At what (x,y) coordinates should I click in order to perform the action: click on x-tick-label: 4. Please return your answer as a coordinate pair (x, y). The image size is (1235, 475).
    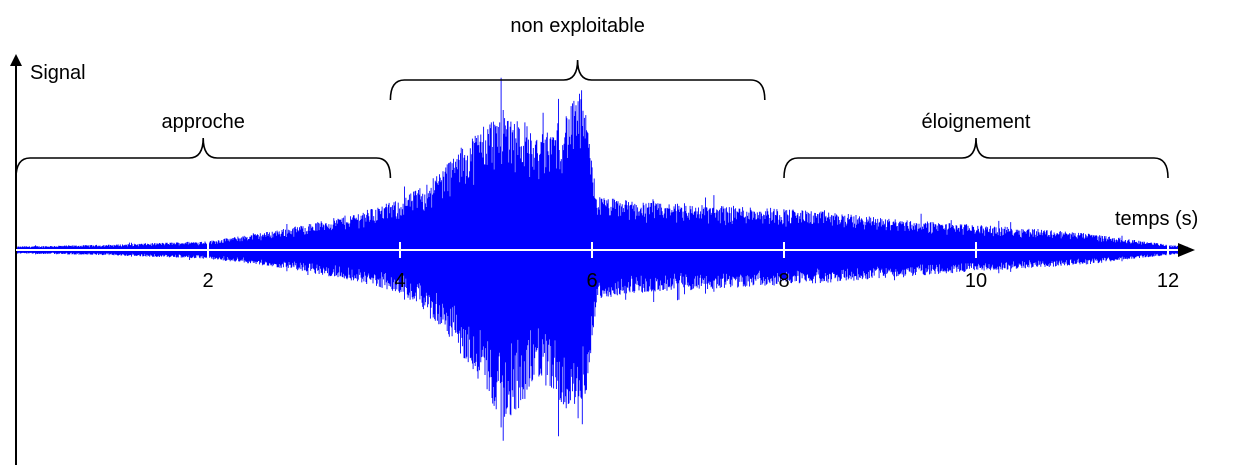
    Looking at the image, I should click on (399, 281).